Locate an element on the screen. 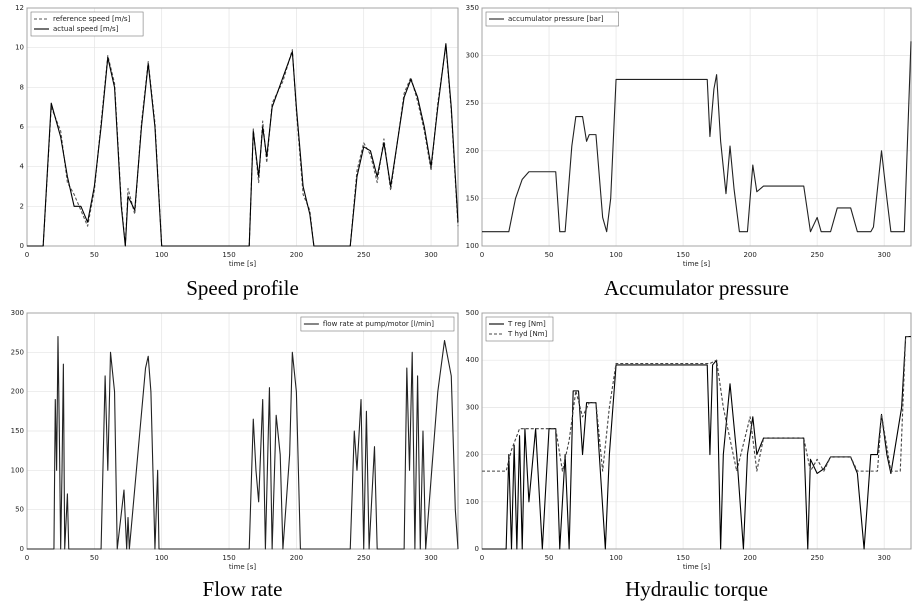  y-tick-label: 8 is located at coordinates (22, 87).